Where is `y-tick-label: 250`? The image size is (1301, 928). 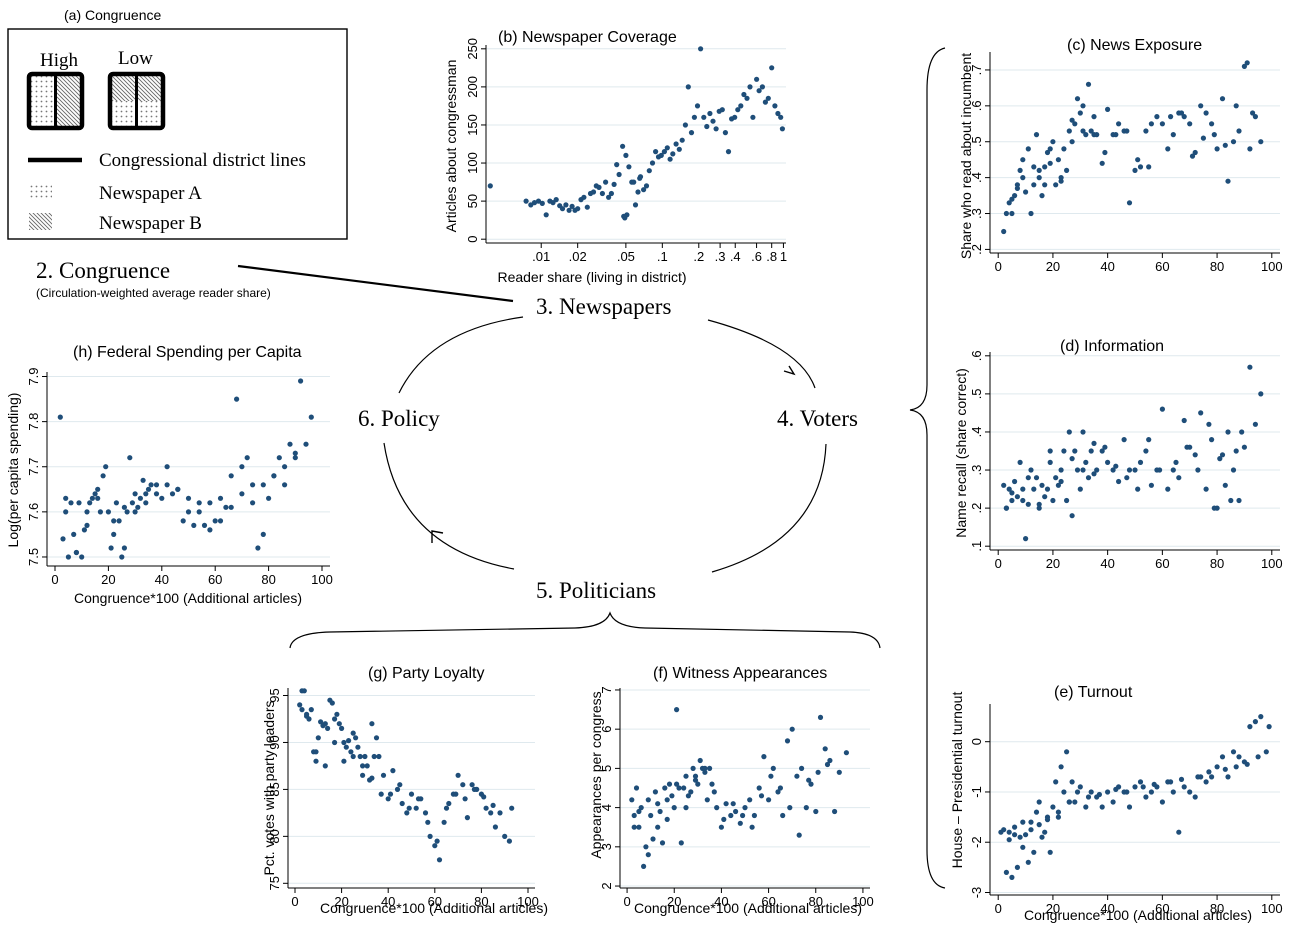
y-tick-label: 250 is located at coordinates (472, 49).